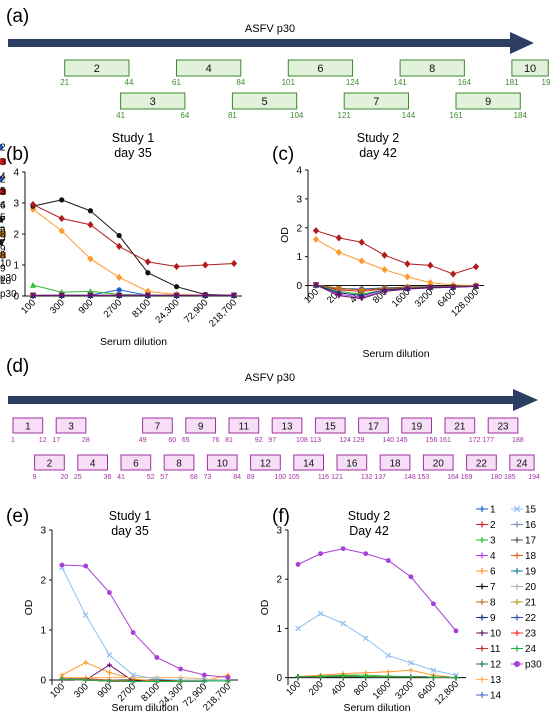 Image resolution: width=550 pixels, height=717 pixels. Describe the element at coordinates (495, 649) in the screenshot. I see `legend-label: 11` at that location.